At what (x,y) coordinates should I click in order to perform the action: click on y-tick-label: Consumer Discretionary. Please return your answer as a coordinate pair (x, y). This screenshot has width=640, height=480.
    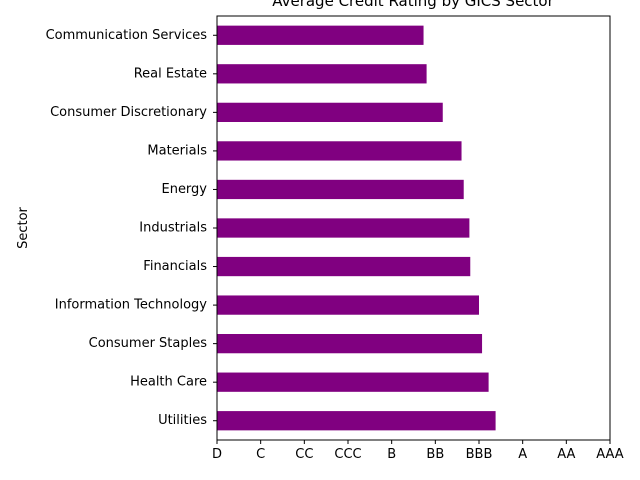
    Looking at the image, I should click on (128, 112).